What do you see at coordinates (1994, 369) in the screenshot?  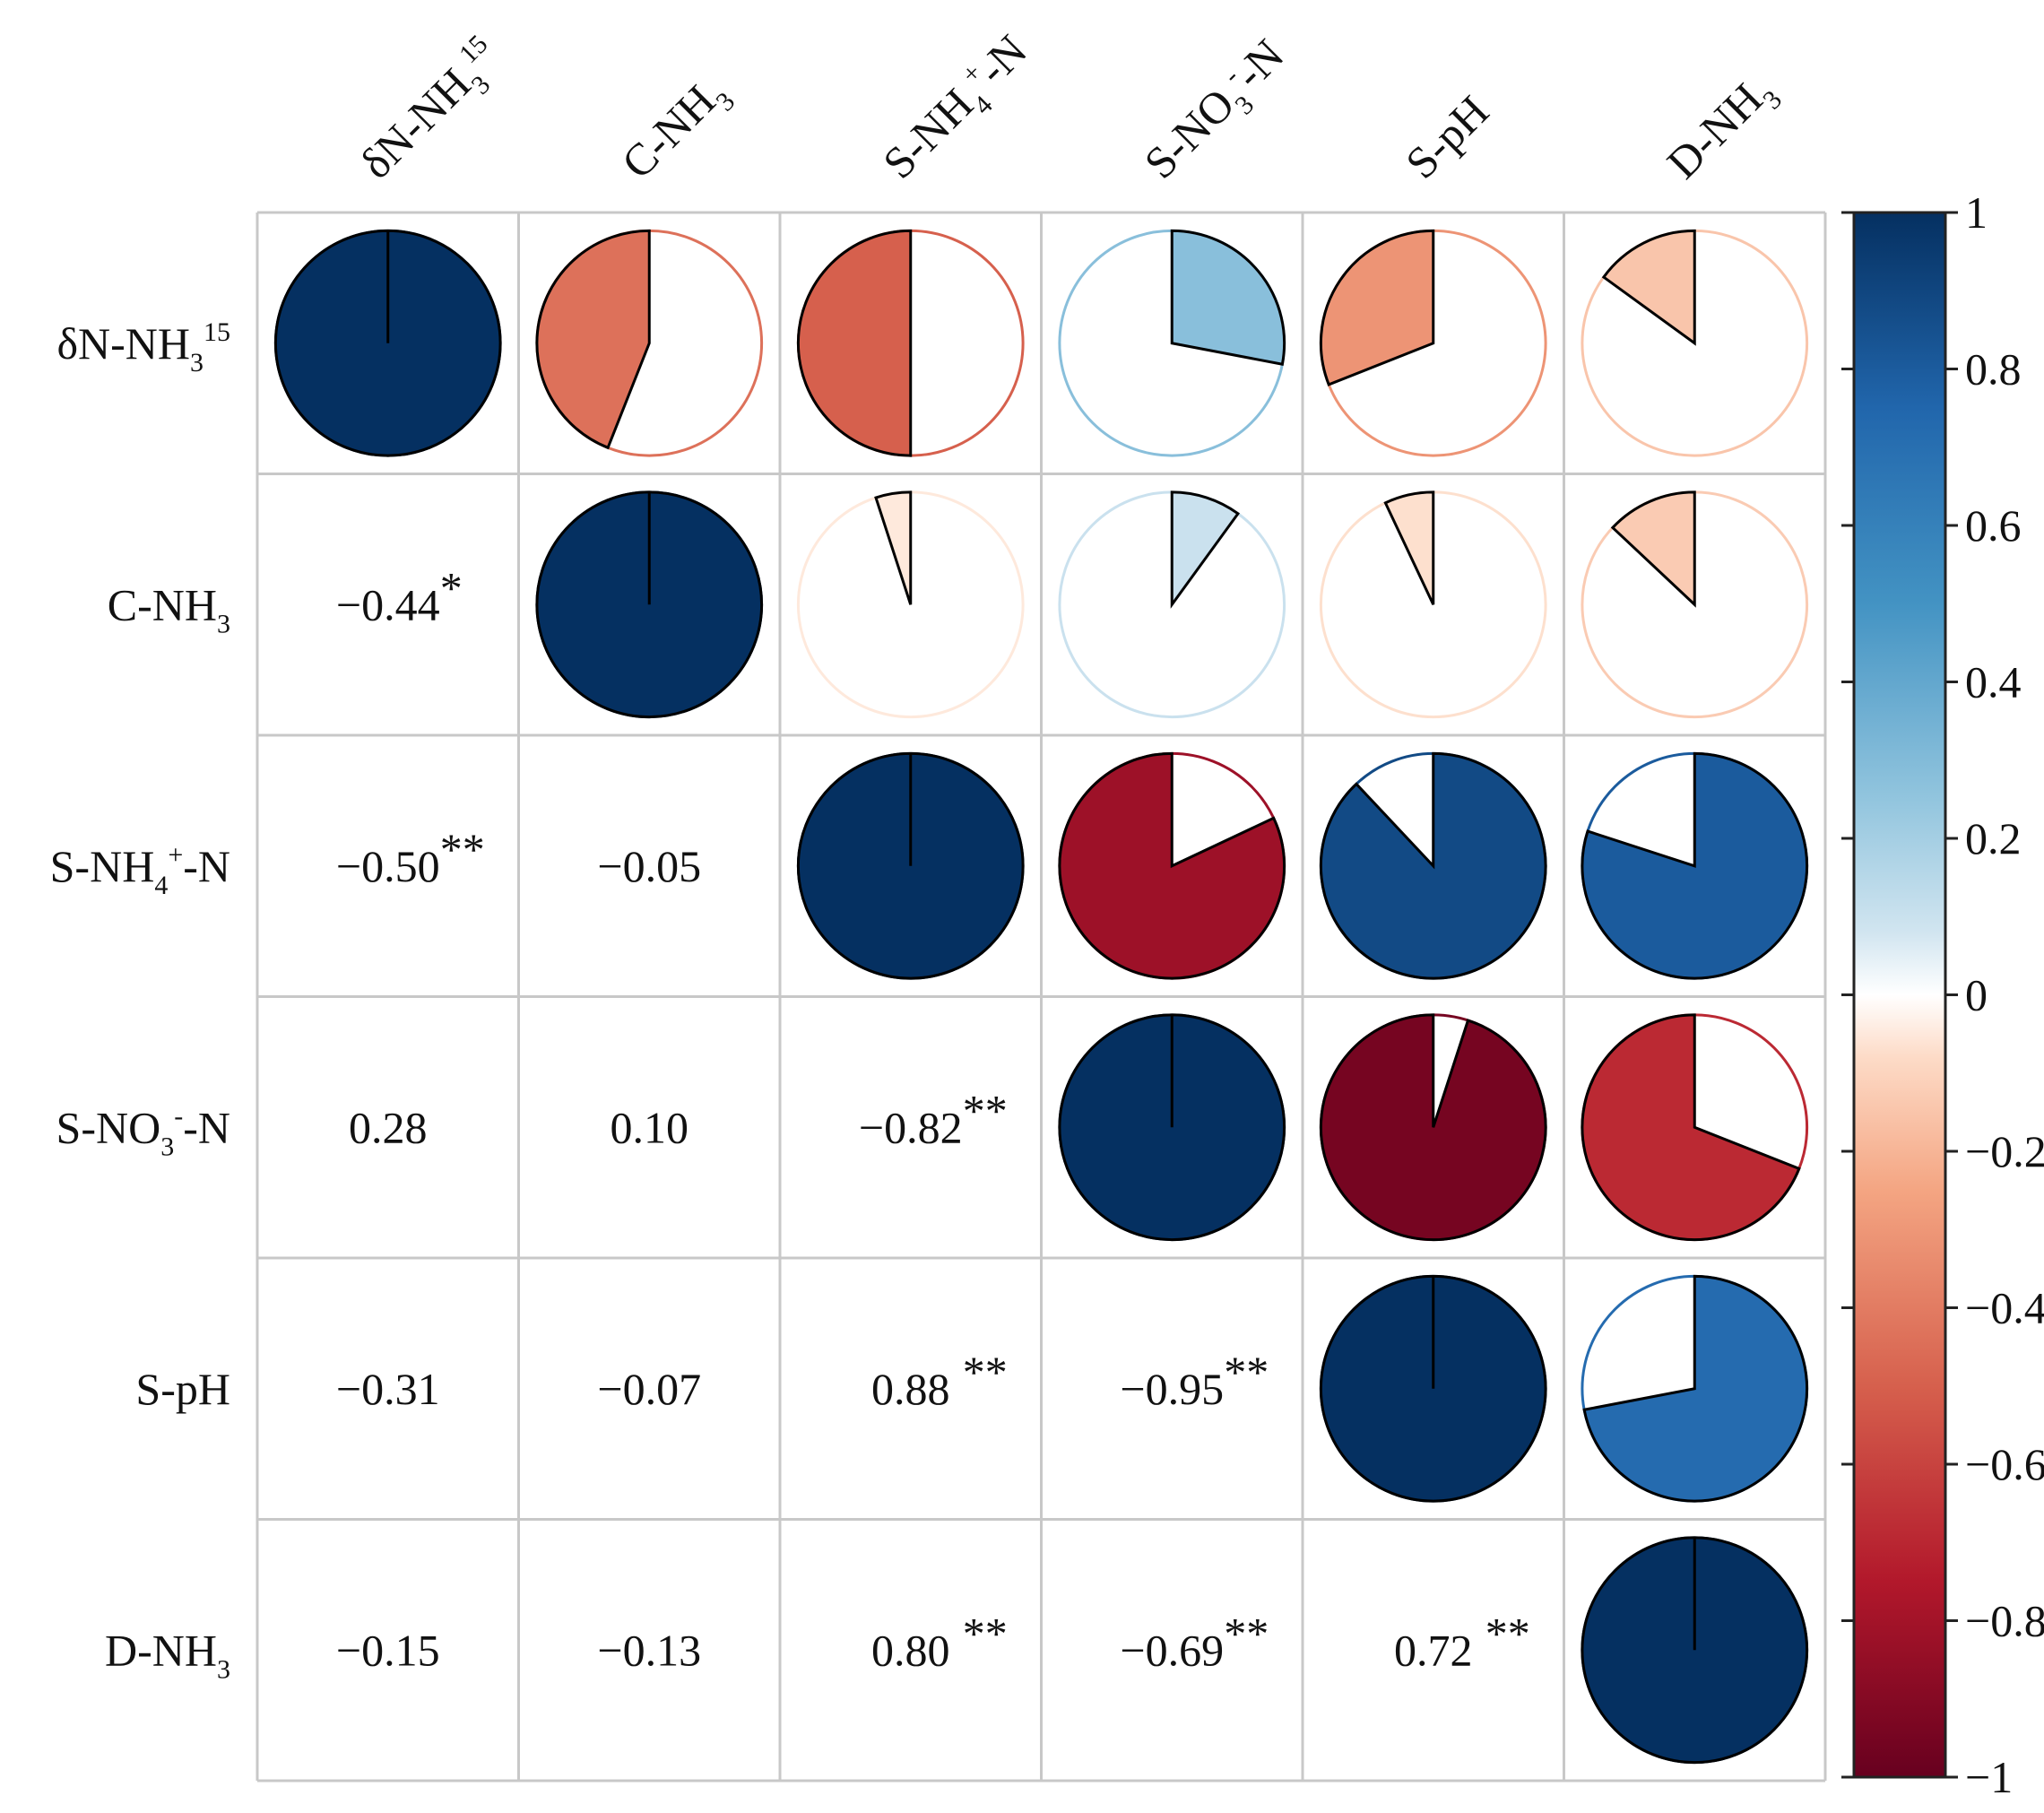 I see `colorbar-tick-label: 0.8` at bounding box center [1994, 369].